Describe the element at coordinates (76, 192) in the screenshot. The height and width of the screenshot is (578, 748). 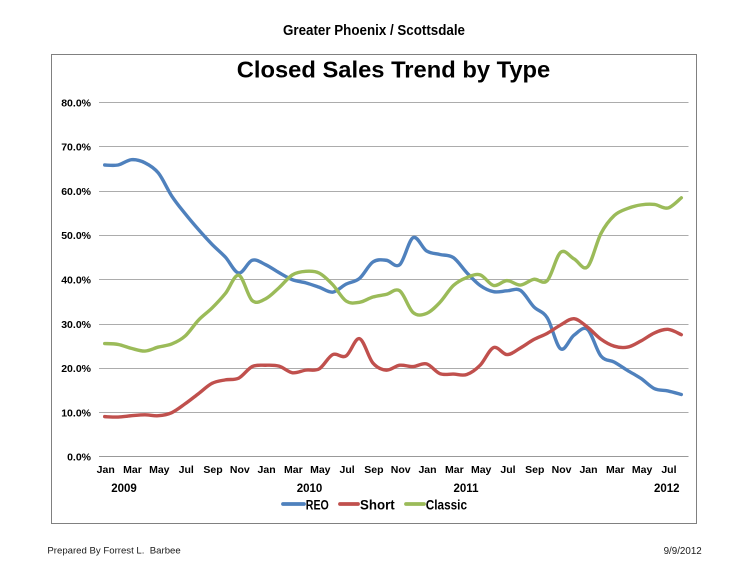
I see `svg-text: 60.0%` at that location.